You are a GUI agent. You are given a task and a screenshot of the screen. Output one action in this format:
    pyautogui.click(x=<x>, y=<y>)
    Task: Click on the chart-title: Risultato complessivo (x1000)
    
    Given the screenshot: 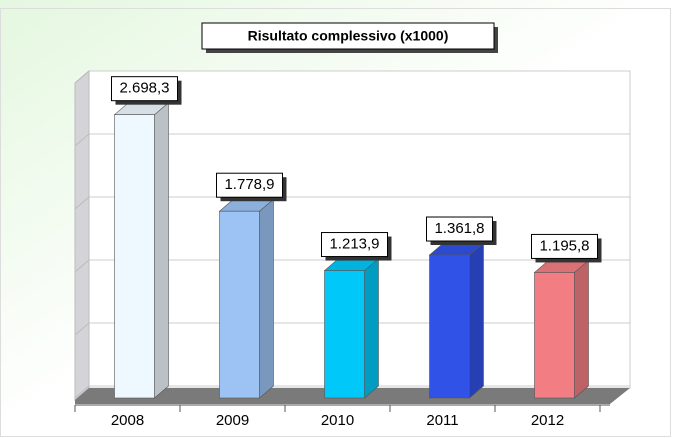 What is the action you would take?
    pyautogui.click(x=348, y=36)
    